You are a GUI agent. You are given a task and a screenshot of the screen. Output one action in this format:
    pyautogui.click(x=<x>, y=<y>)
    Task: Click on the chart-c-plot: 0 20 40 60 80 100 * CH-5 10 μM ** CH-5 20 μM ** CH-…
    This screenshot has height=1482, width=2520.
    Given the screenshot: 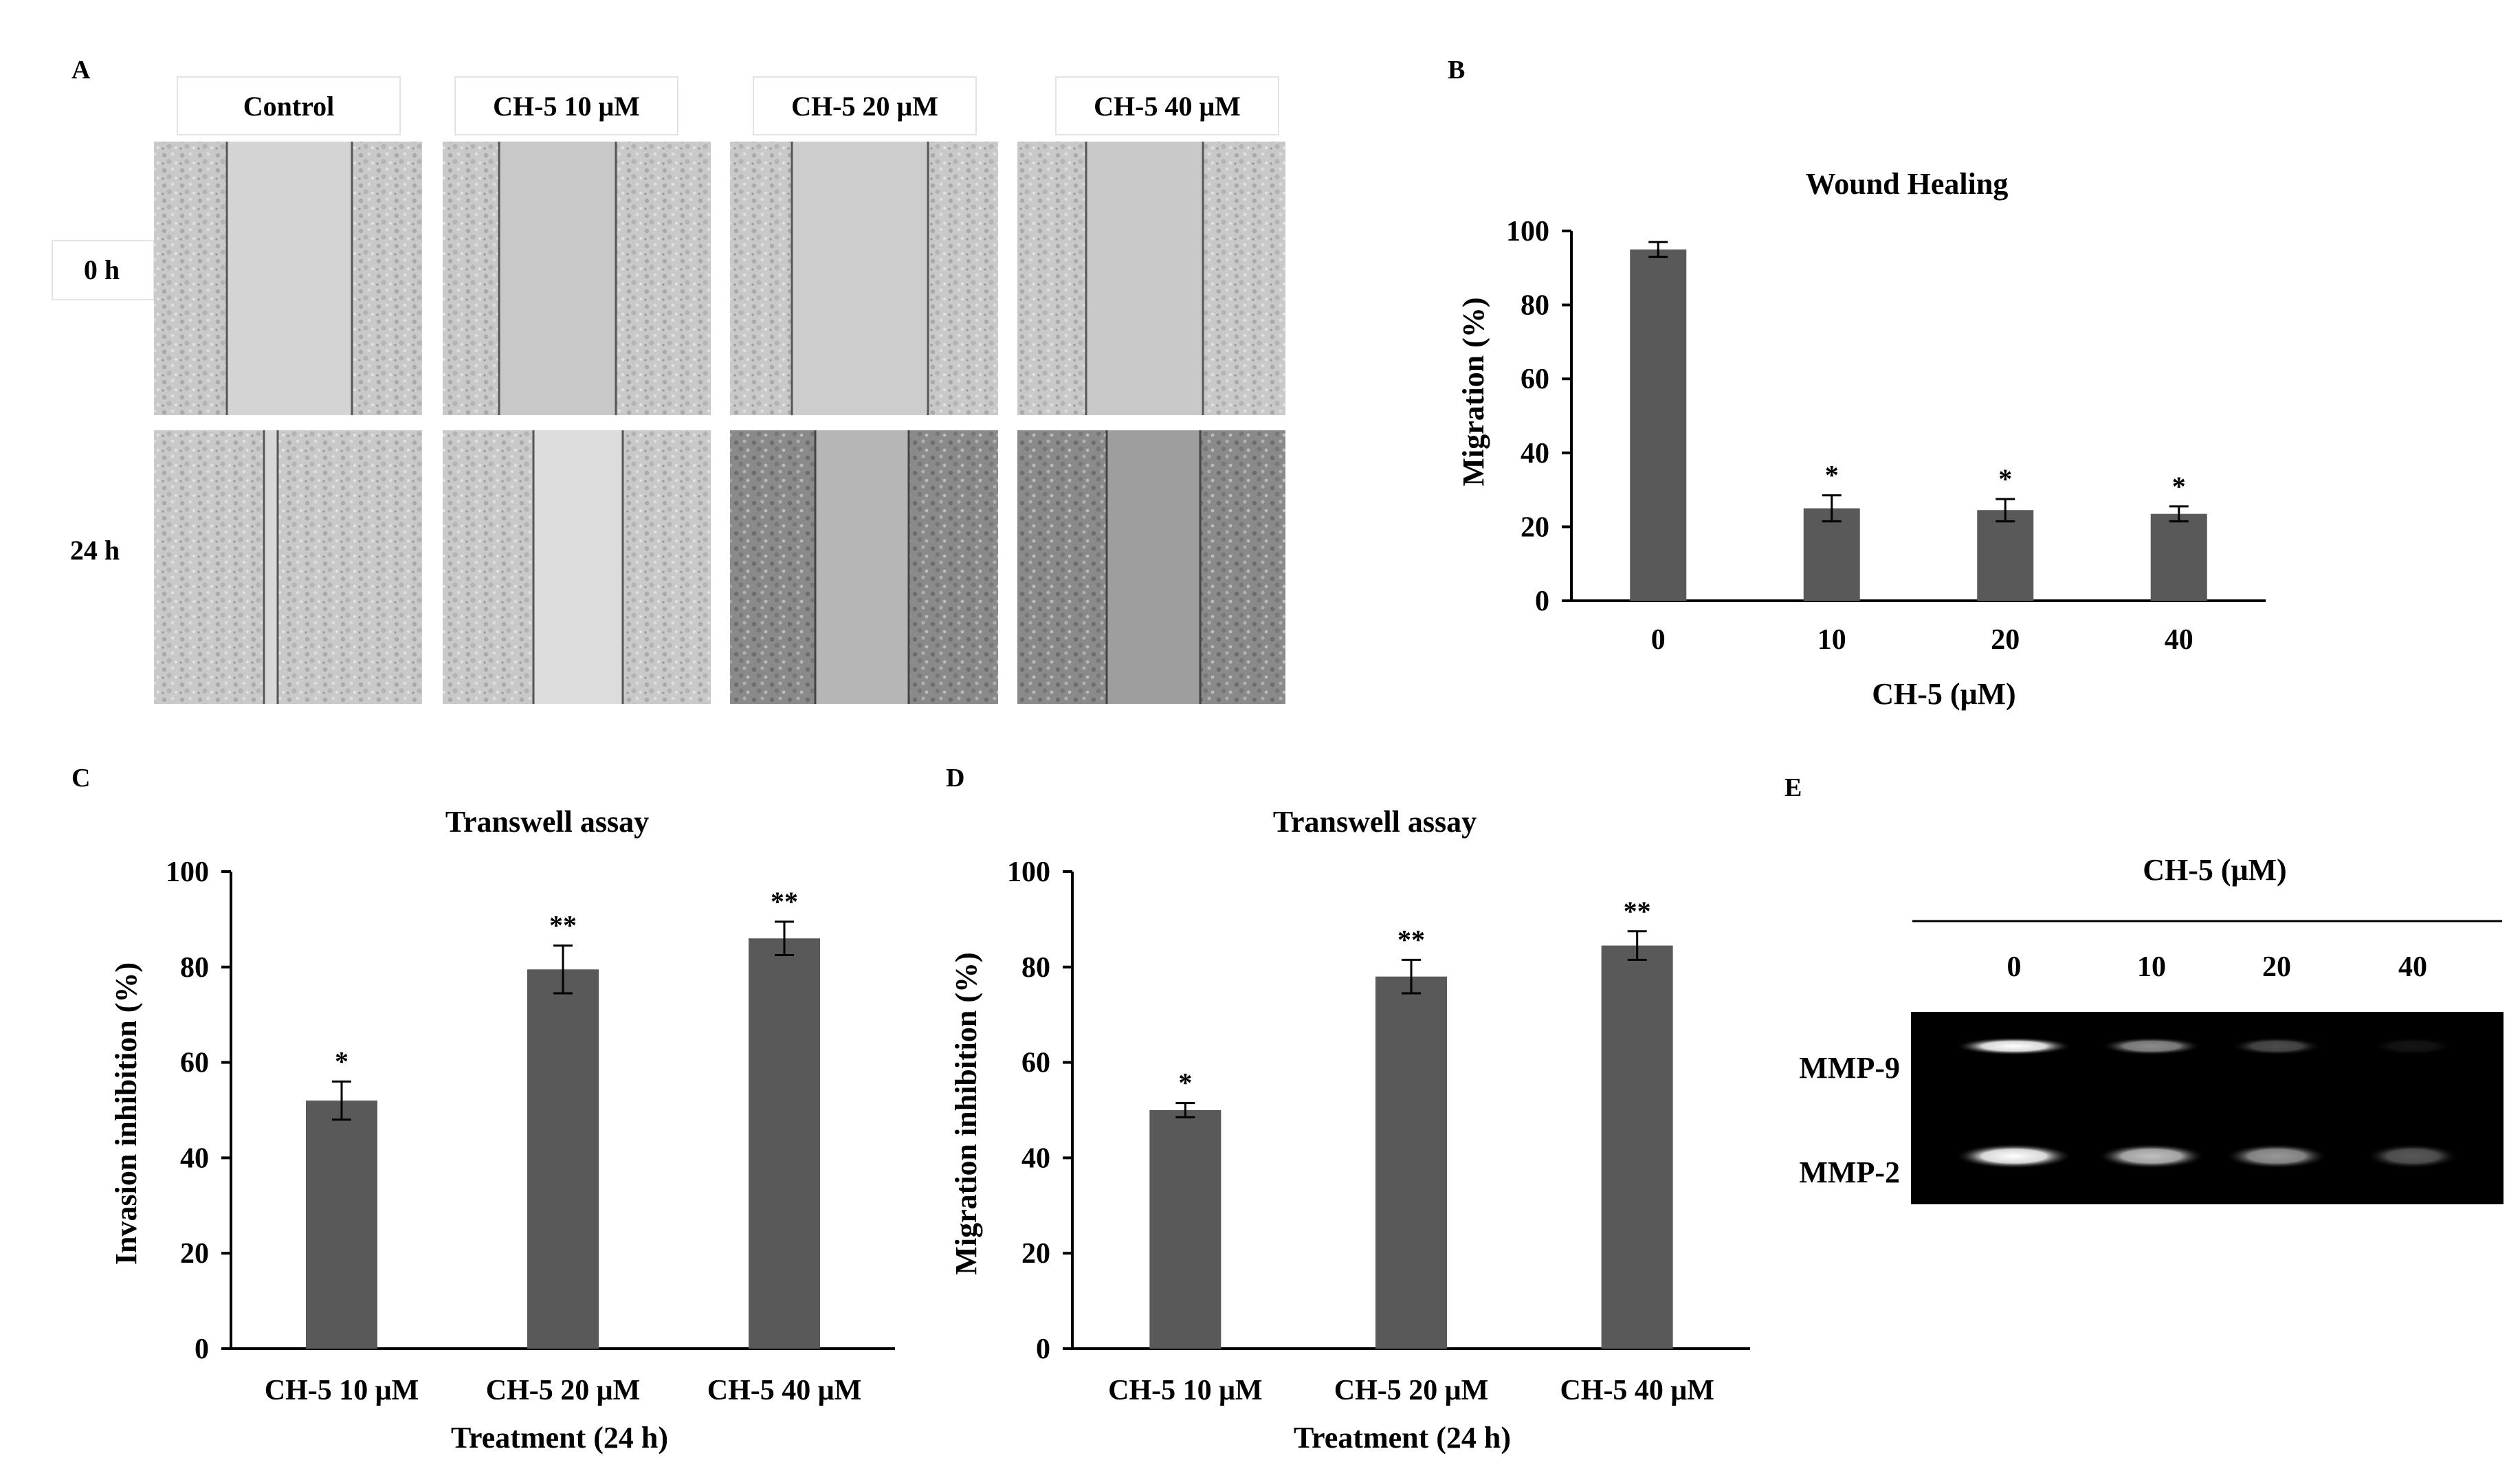 What is the action you would take?
    pyautogui.click(x=530, y=1131)
    